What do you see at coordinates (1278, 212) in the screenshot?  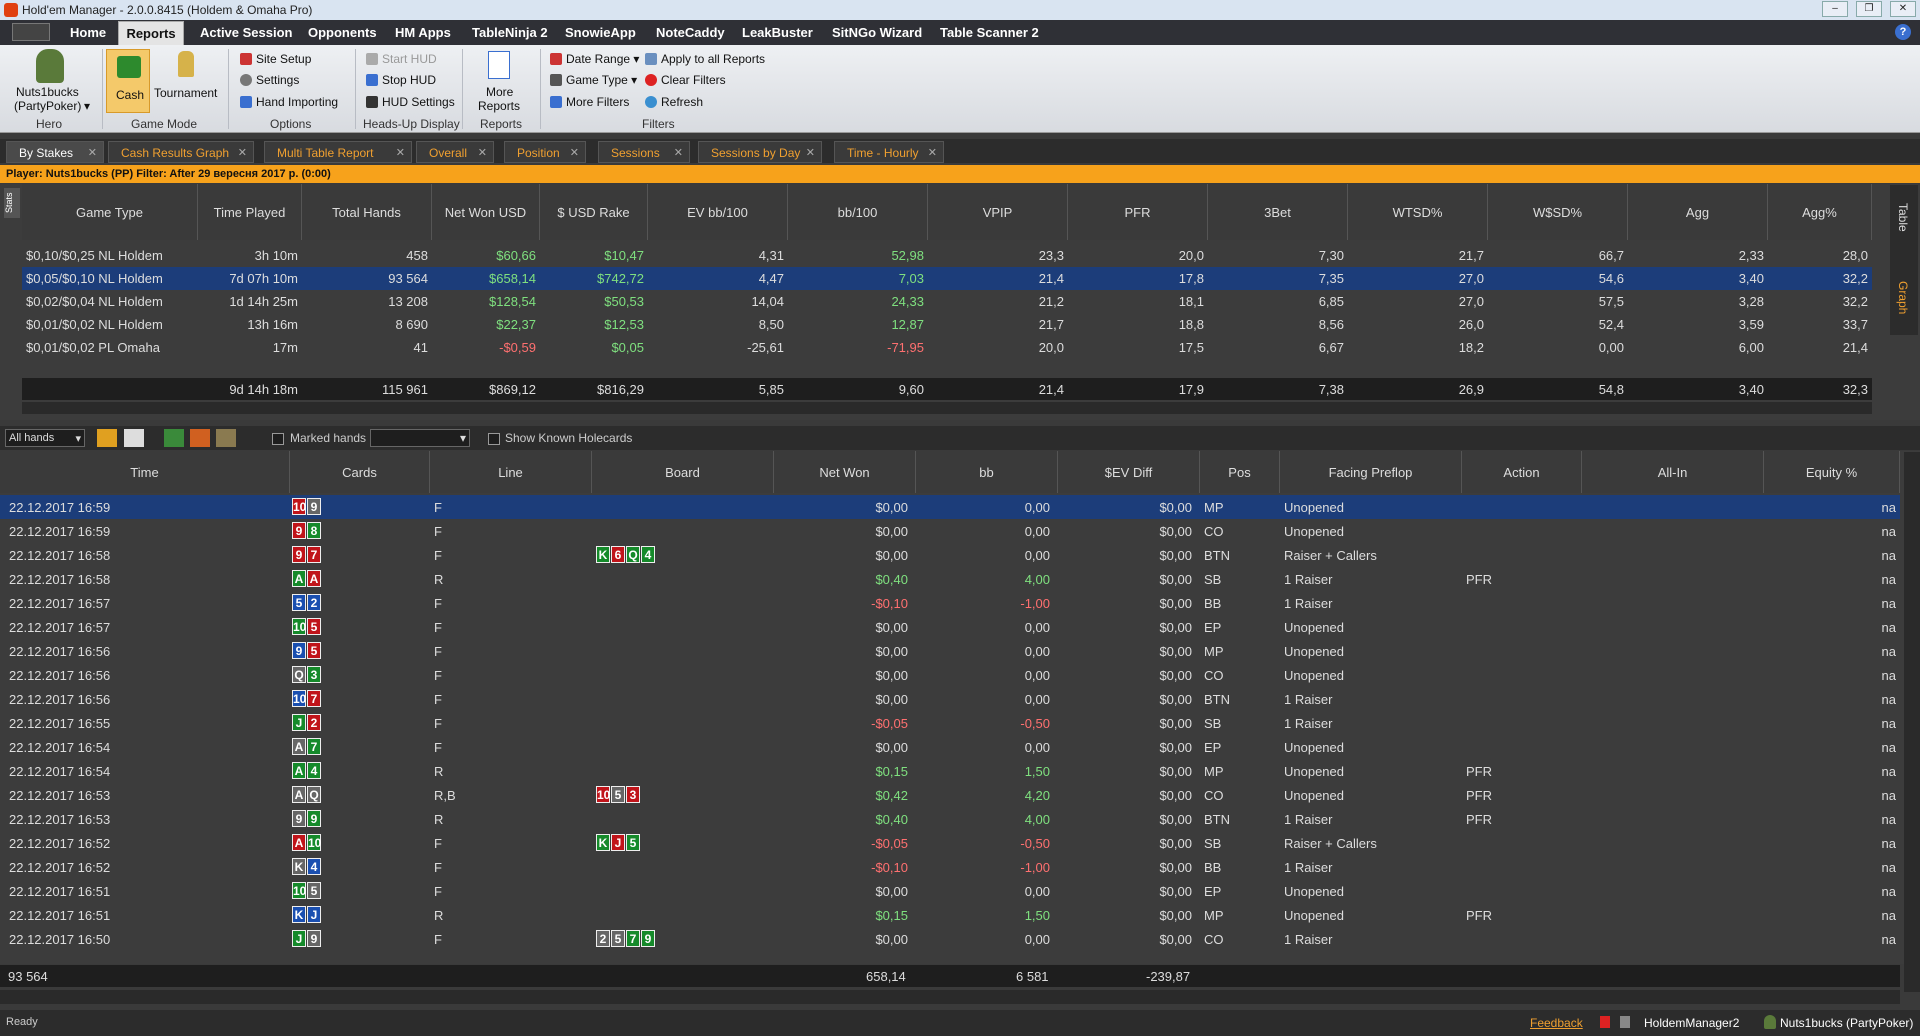 I see `column-header-3bet: 3Bet` at bounding box center [1278, 212].